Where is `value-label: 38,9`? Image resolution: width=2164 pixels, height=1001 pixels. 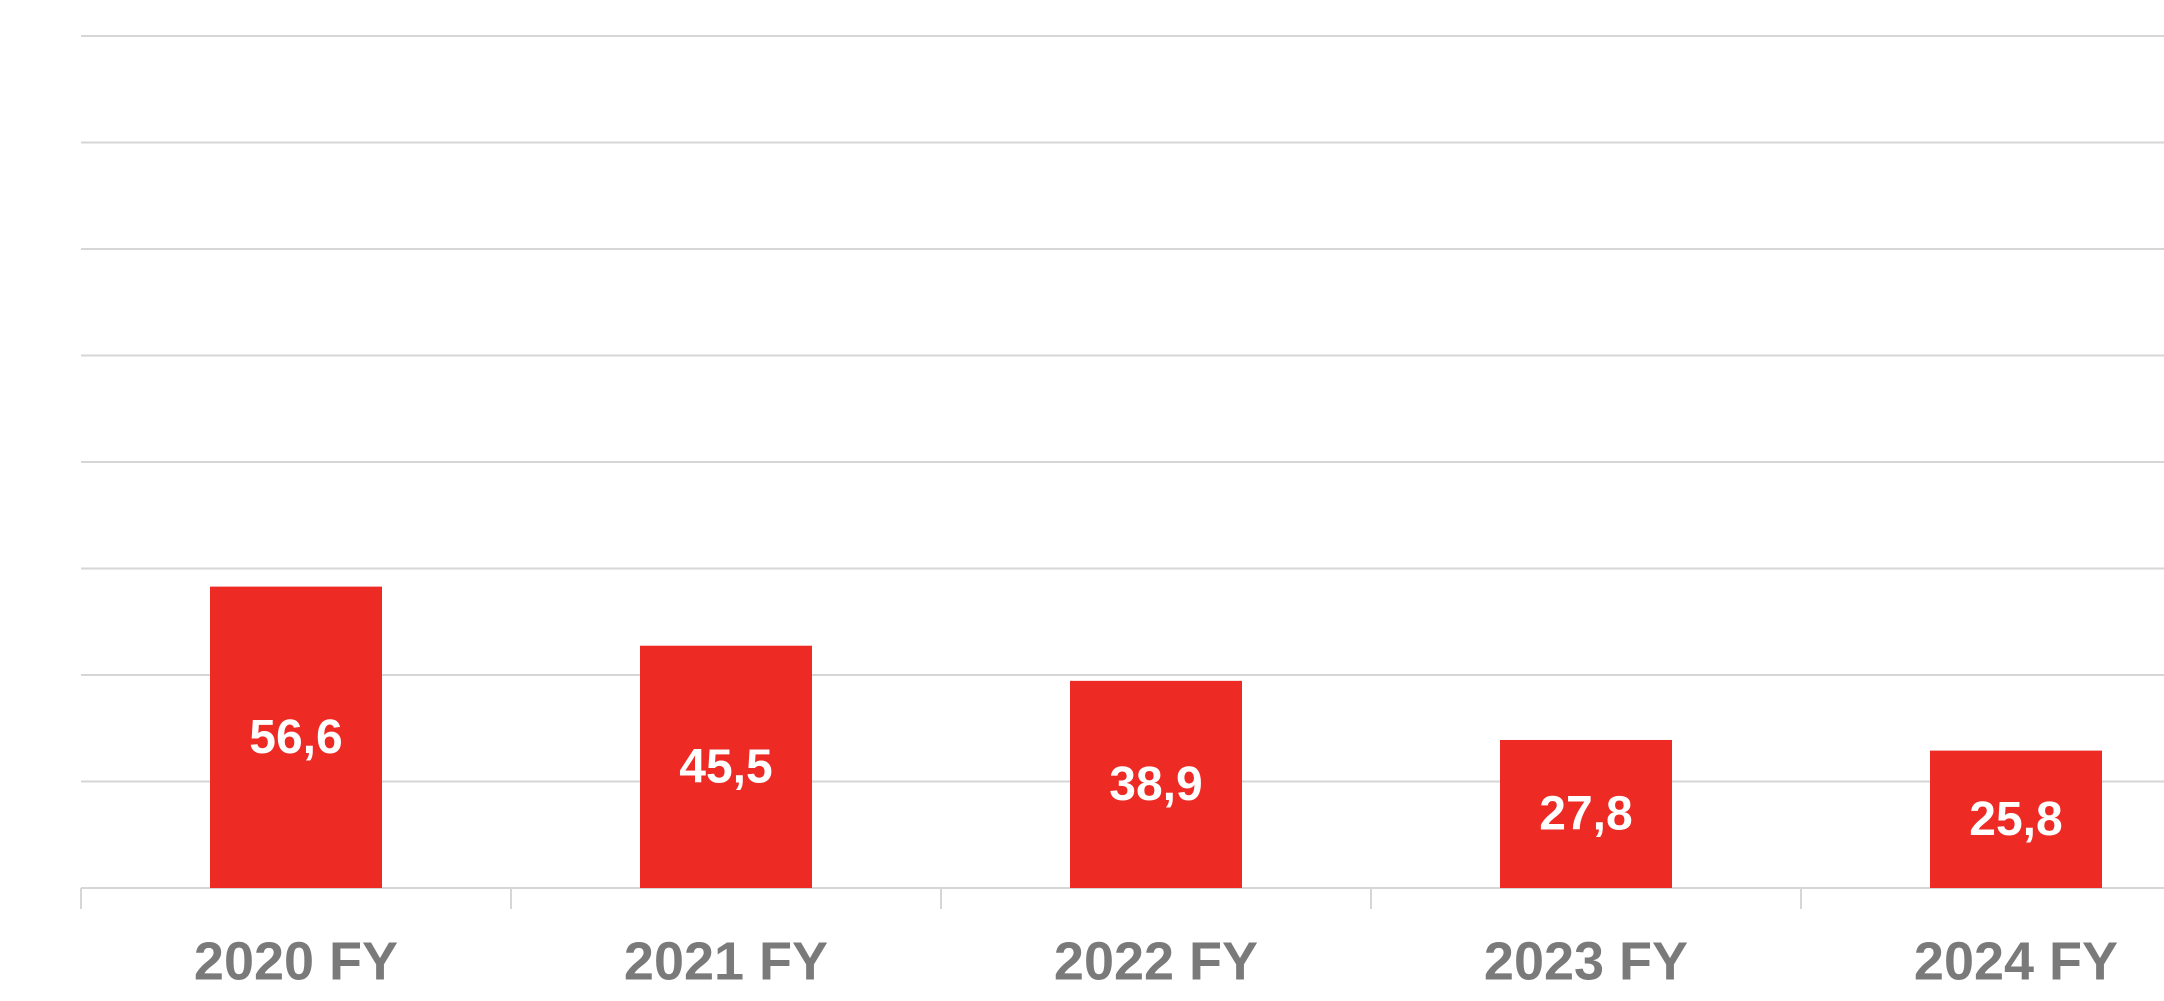
value-label: 38,9 is located at coordinates (1155, 784).